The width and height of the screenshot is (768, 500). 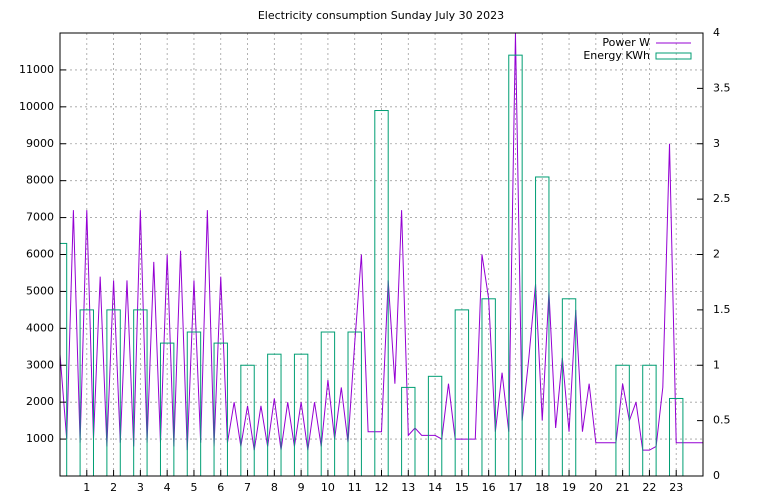 I want to click on x-tick-label: 9, so click(x=301, y=487).